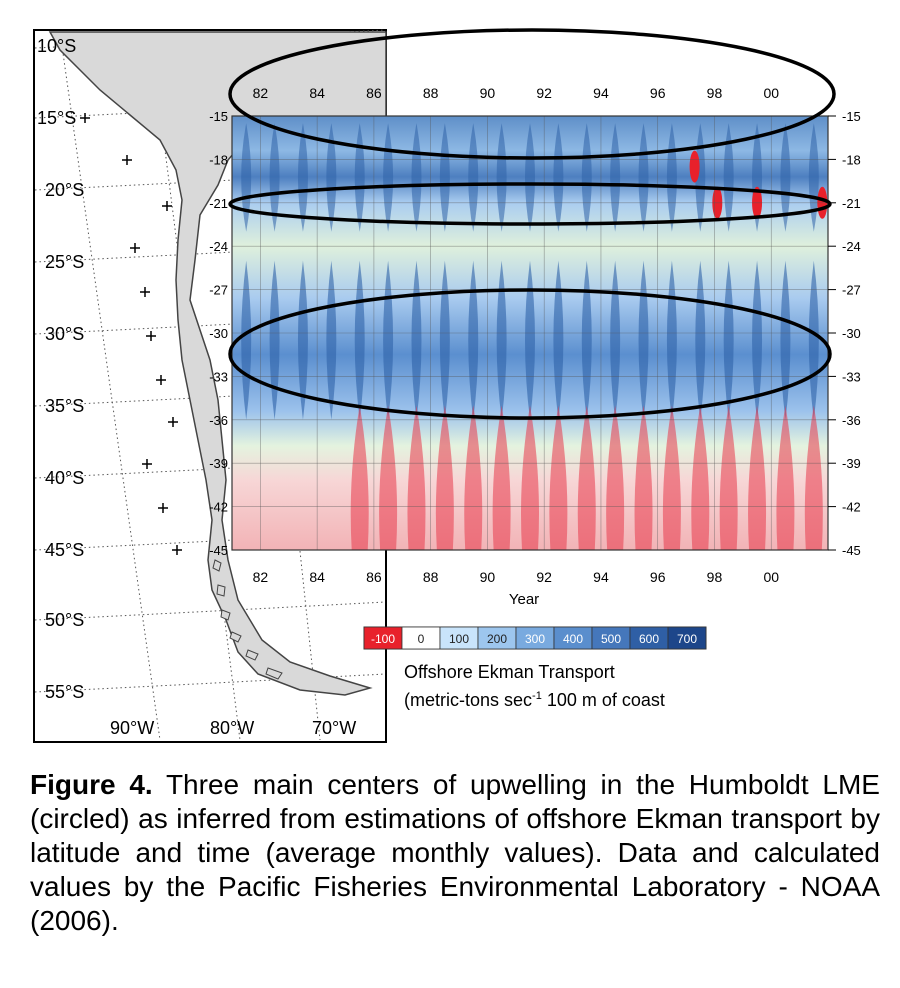 Image resolution: width=900 pixels, height=988 pixels. Describe the element at coordinates (317, 93) in the screenshot. I see `x-tick-label-top: 84` at that location.